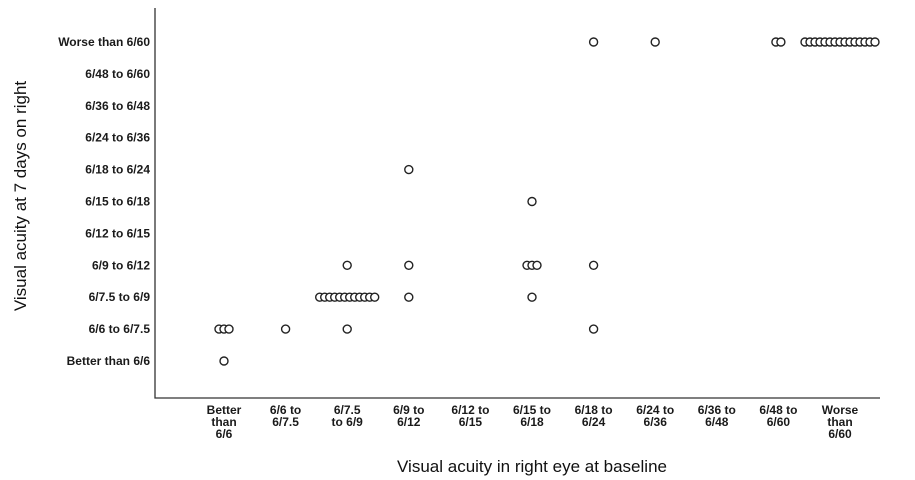  I want to click on y-tick-label: 6/24 to 6/36, so click(117, 138).